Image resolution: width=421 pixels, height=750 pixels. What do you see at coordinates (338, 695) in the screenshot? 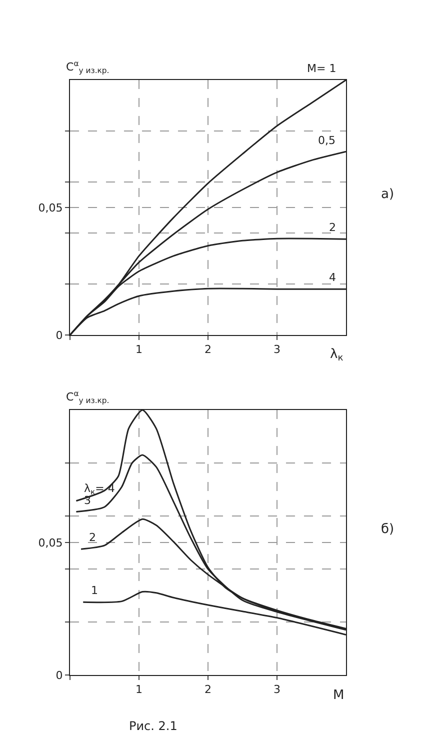
I see `x-axis-title: M` at bounding box center [338, 695].